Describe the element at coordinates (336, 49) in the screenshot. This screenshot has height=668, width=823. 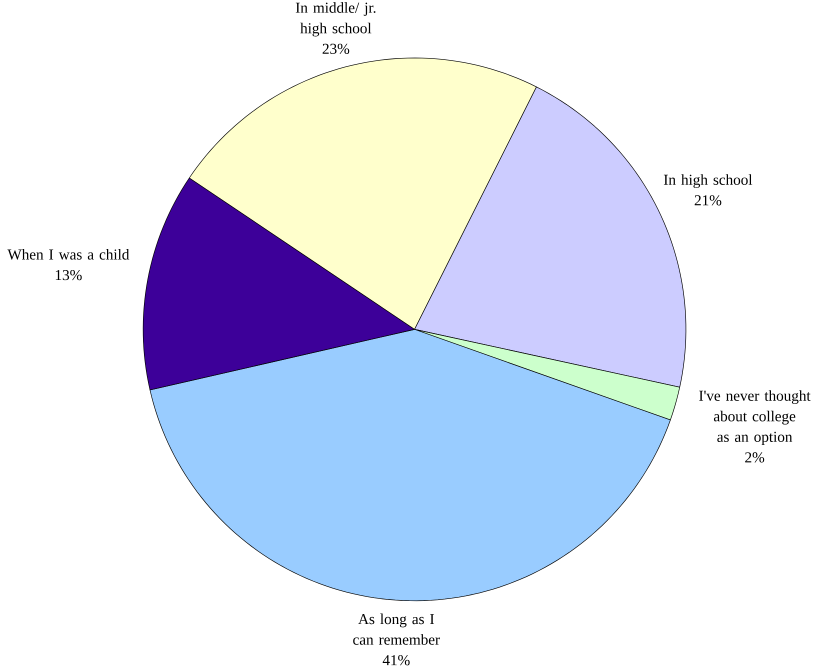
I see `data-label: 23%` at that location.